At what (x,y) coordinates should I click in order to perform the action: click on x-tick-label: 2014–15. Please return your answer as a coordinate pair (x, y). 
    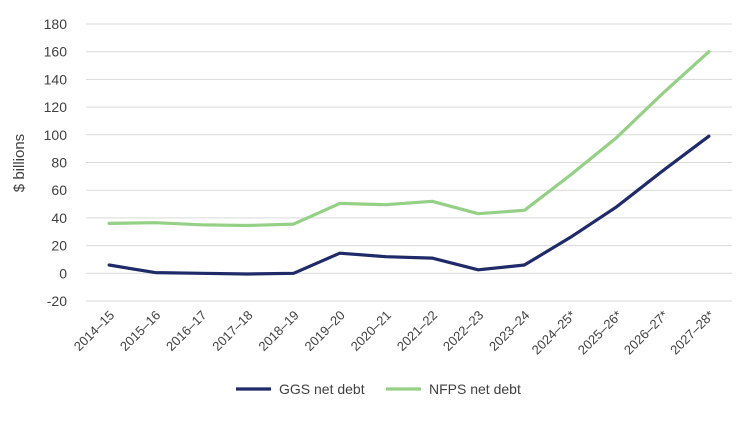
    Looking at the image, I should click on (94, 331).